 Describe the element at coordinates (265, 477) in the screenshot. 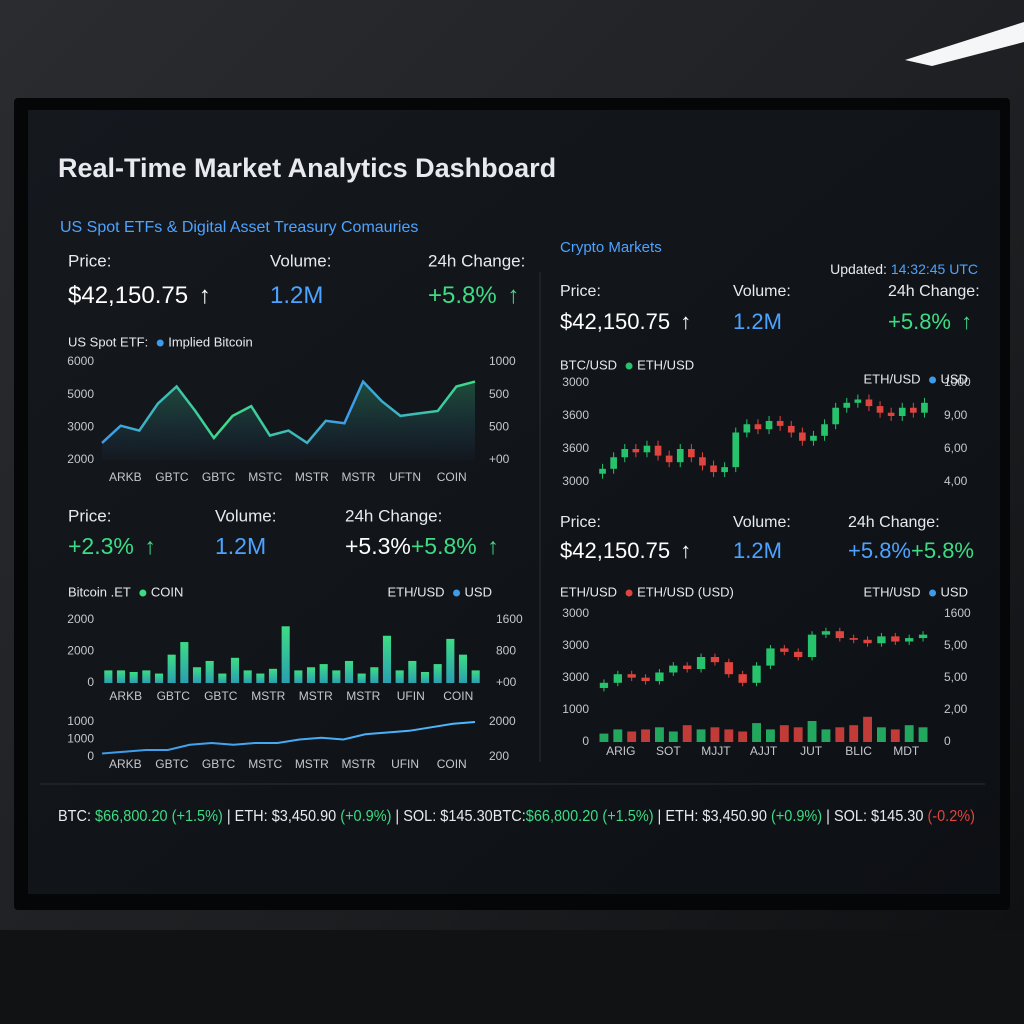

I see `x-axis-label: MSTC` at that location.